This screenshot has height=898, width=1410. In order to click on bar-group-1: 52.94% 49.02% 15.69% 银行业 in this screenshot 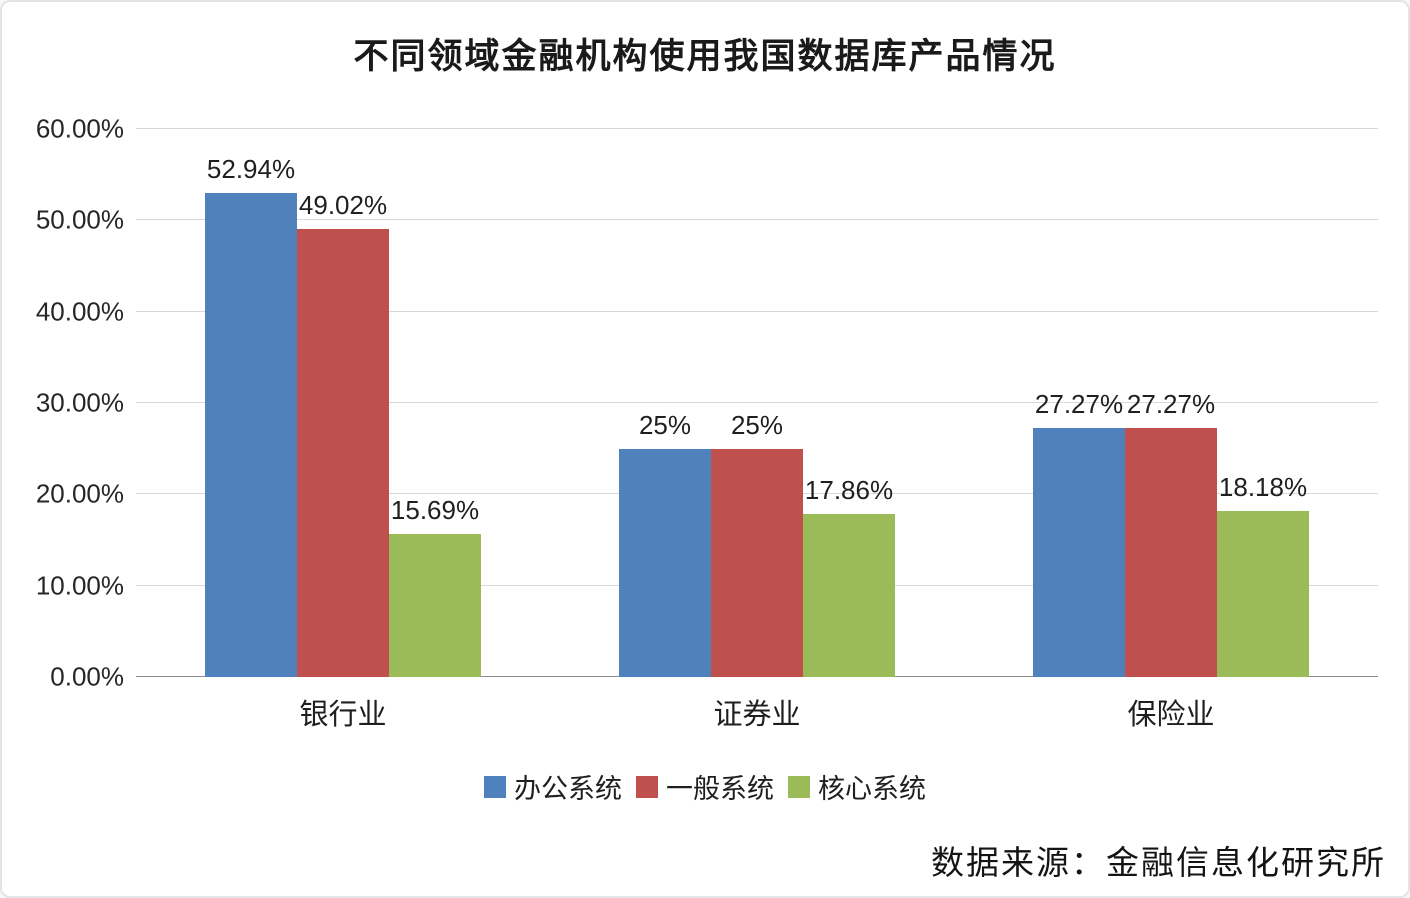, I will do `click(343, 430)`.